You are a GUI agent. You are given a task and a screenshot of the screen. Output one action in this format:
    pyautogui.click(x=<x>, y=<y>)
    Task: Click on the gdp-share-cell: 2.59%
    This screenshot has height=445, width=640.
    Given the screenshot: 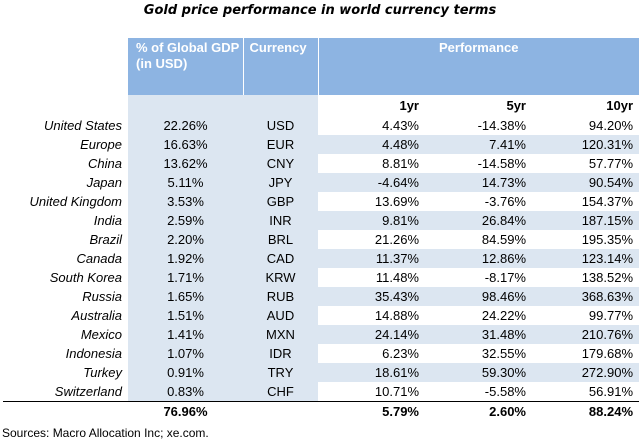 What is the action you would take?
    pyautogui.click(x=185, y=220)
    